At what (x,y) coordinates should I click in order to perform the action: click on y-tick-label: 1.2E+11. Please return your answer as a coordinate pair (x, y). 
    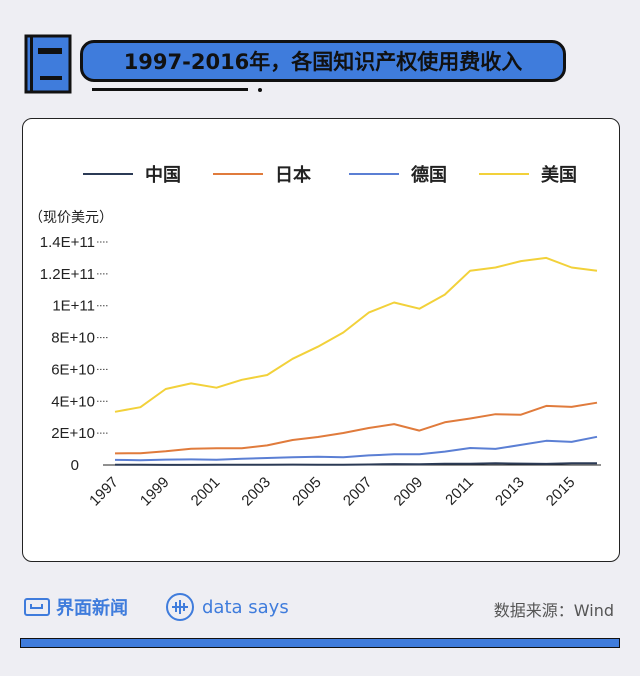
    Looking at the image, I should click on (67, 274).